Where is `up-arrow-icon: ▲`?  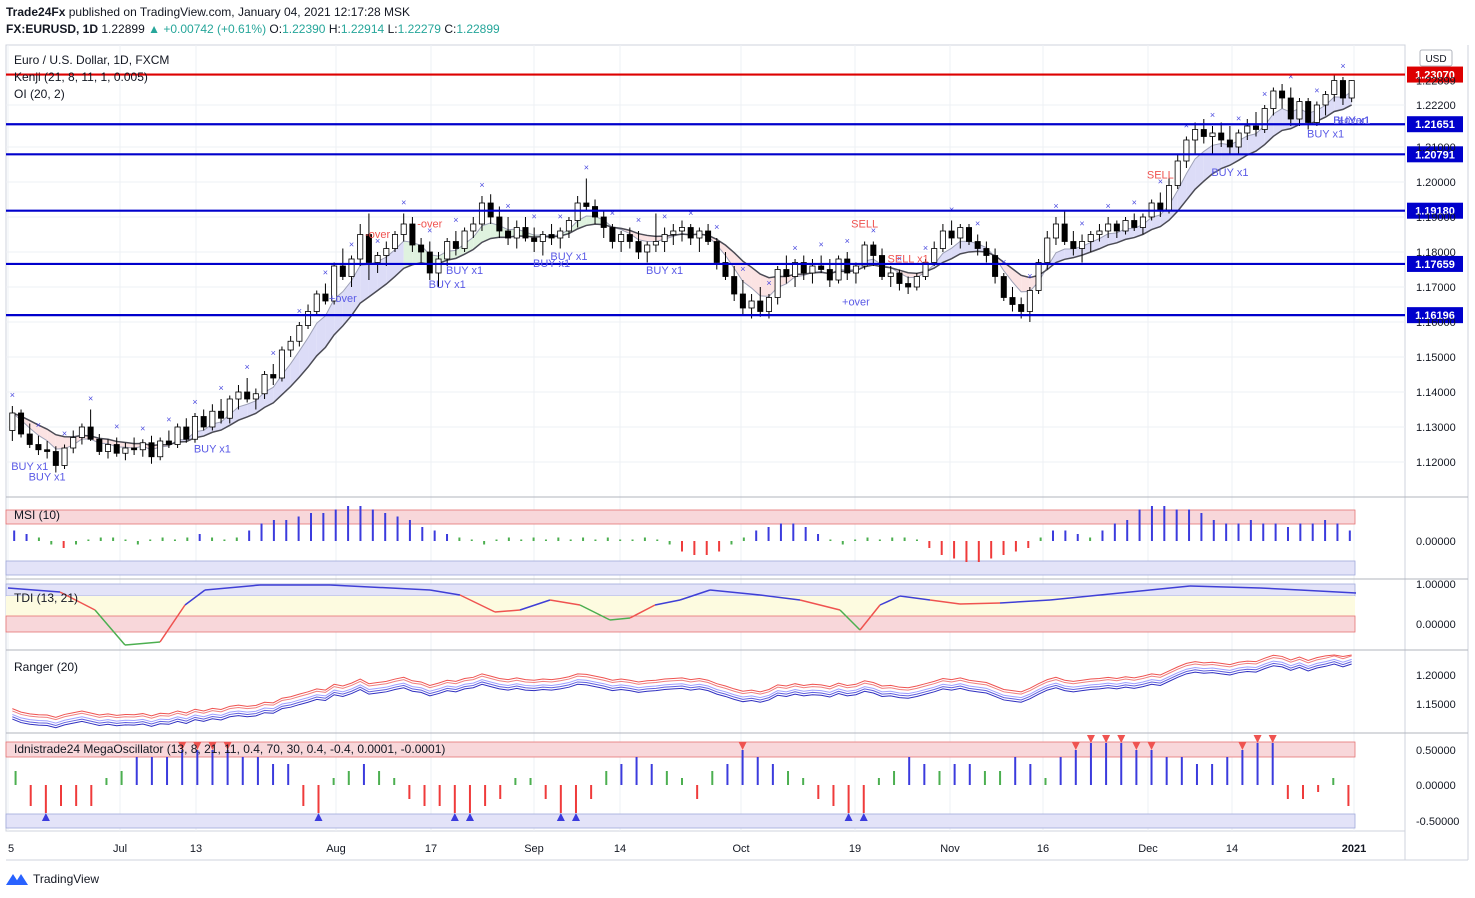 up-arrow-icon: ▲ is located at coordinates (154, 29).